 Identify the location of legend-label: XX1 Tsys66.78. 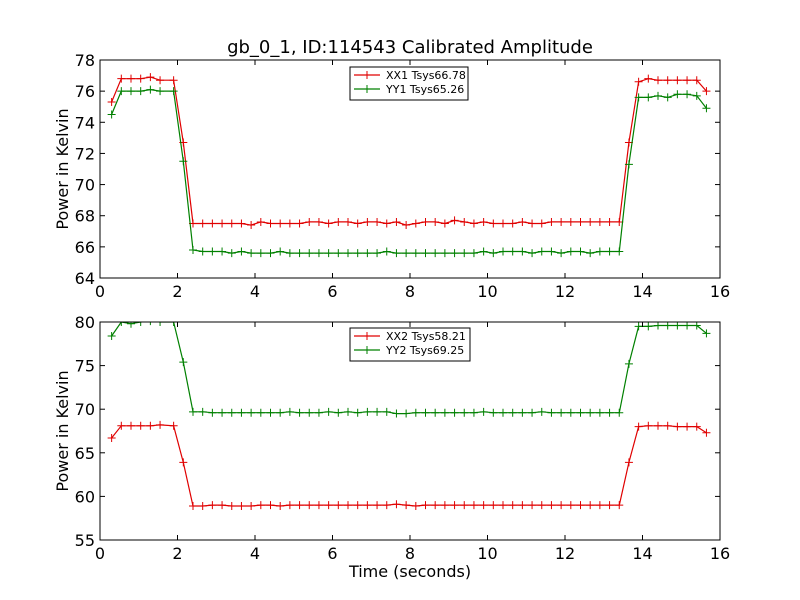
(426, 75).